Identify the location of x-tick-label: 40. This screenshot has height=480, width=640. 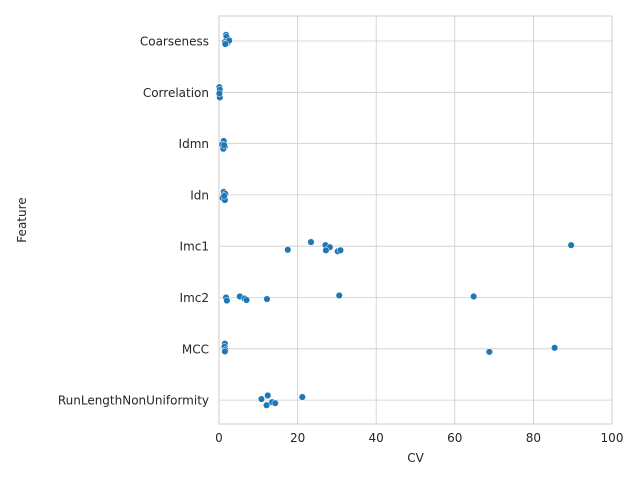
(376, 438).